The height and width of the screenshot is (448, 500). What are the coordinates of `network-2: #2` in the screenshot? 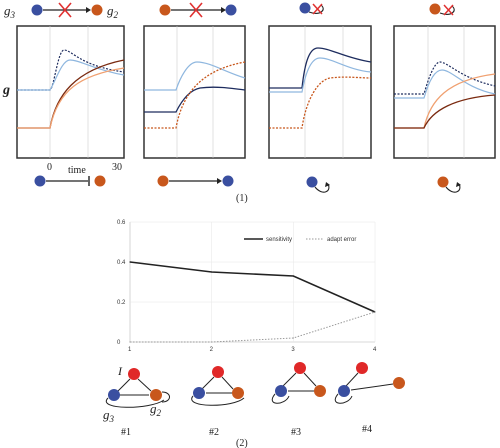 It's located at (218, 402).